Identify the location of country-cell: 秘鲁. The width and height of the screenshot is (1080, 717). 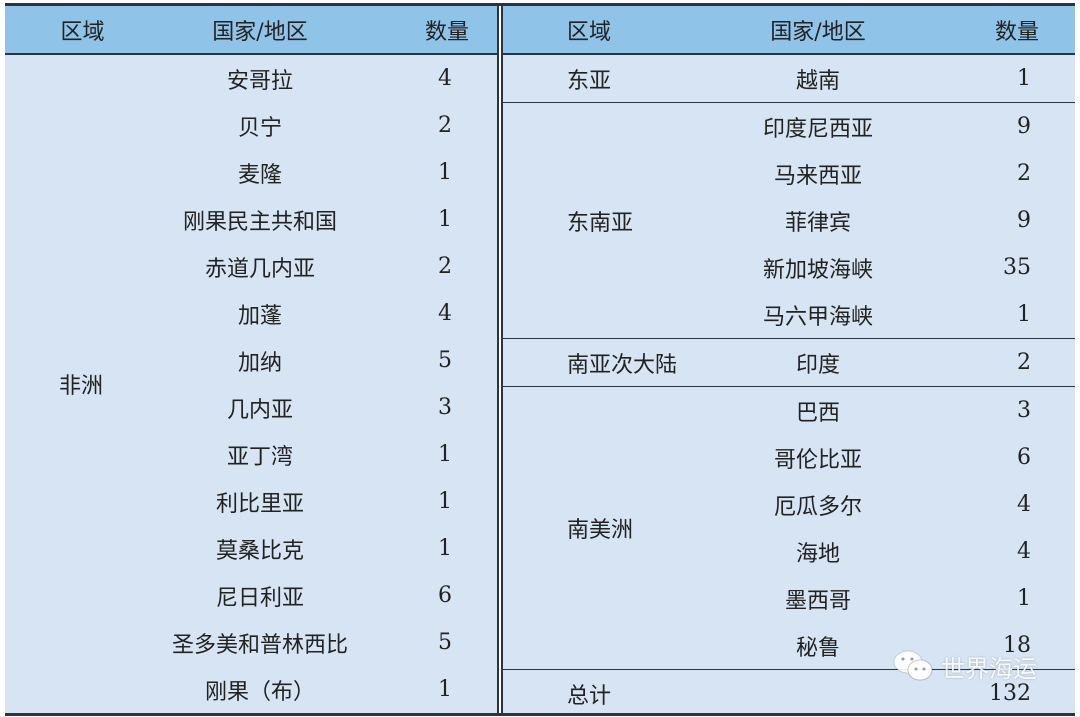
(817, 648).